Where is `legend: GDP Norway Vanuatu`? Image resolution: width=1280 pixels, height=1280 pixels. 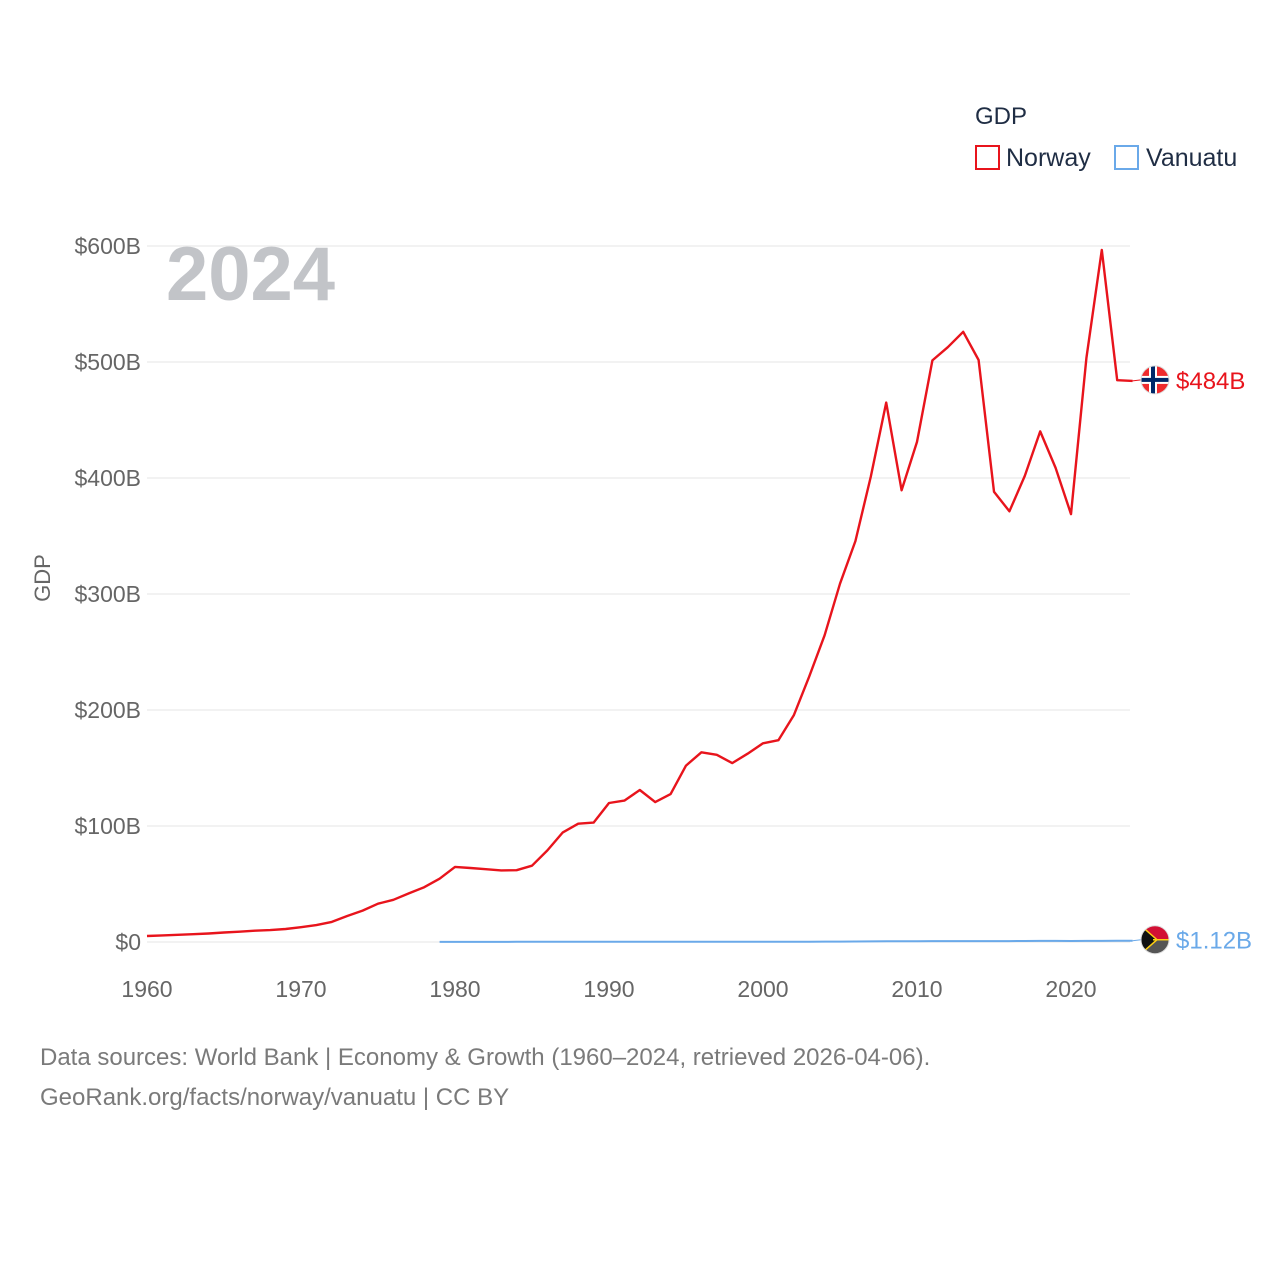
legend: GDP Norway Vanuatu is located at coordinates (1106, 137).